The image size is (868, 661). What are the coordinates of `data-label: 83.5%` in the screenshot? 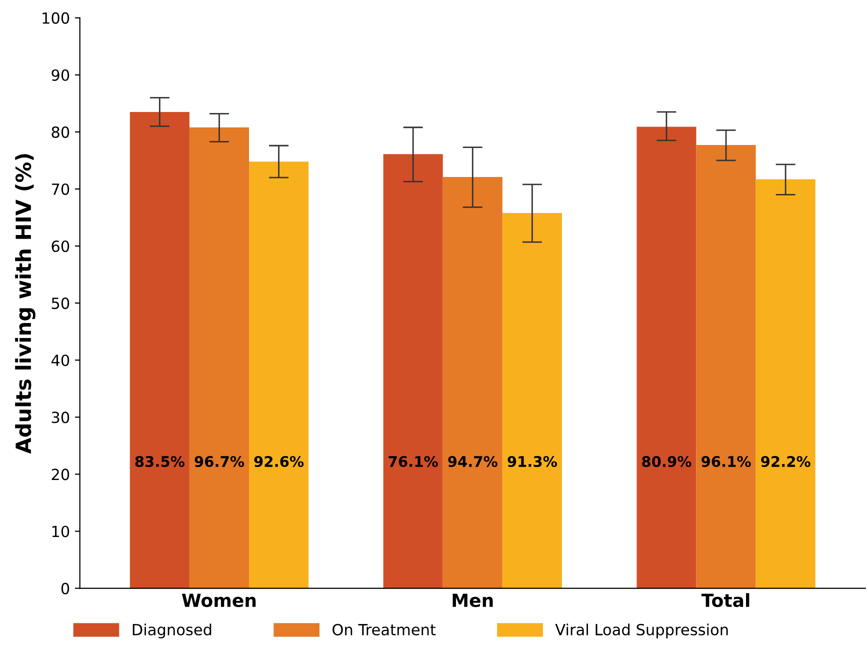 It's located at (160, 462).